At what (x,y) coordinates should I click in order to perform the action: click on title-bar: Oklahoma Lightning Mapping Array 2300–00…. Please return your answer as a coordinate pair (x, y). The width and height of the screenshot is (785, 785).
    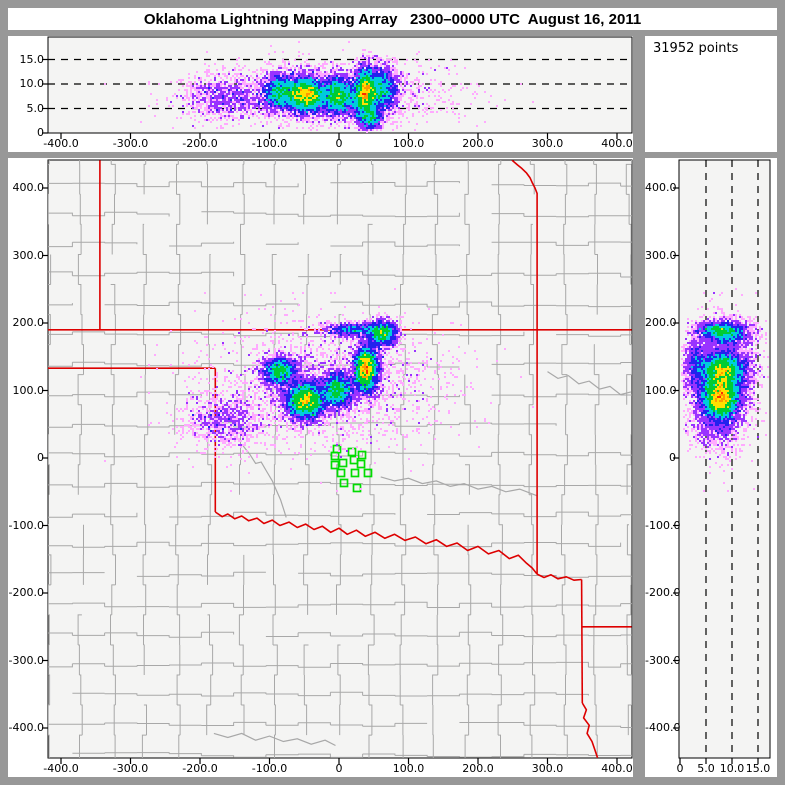
    Looking at the image, I should click on (392, 19).